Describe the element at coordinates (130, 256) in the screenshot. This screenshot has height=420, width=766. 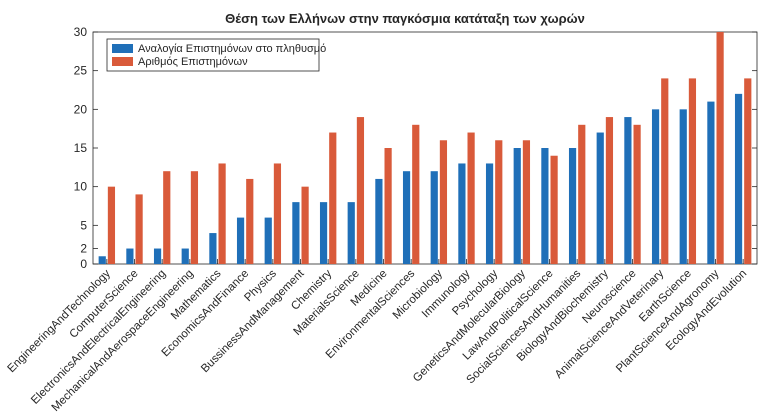
I see `bar-series-1-ComputerScience` at that location.